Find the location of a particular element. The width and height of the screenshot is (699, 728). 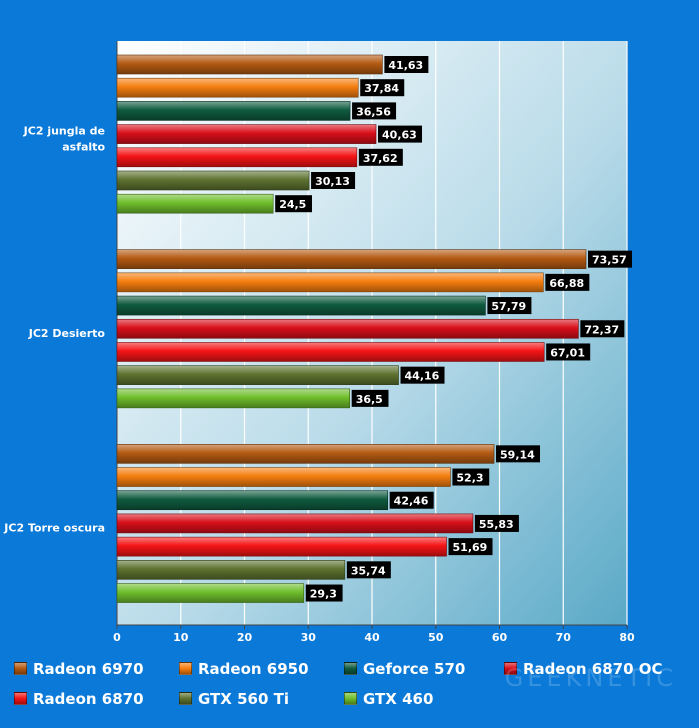

x-tick-label: 70 is located at coordinates (564, 637).